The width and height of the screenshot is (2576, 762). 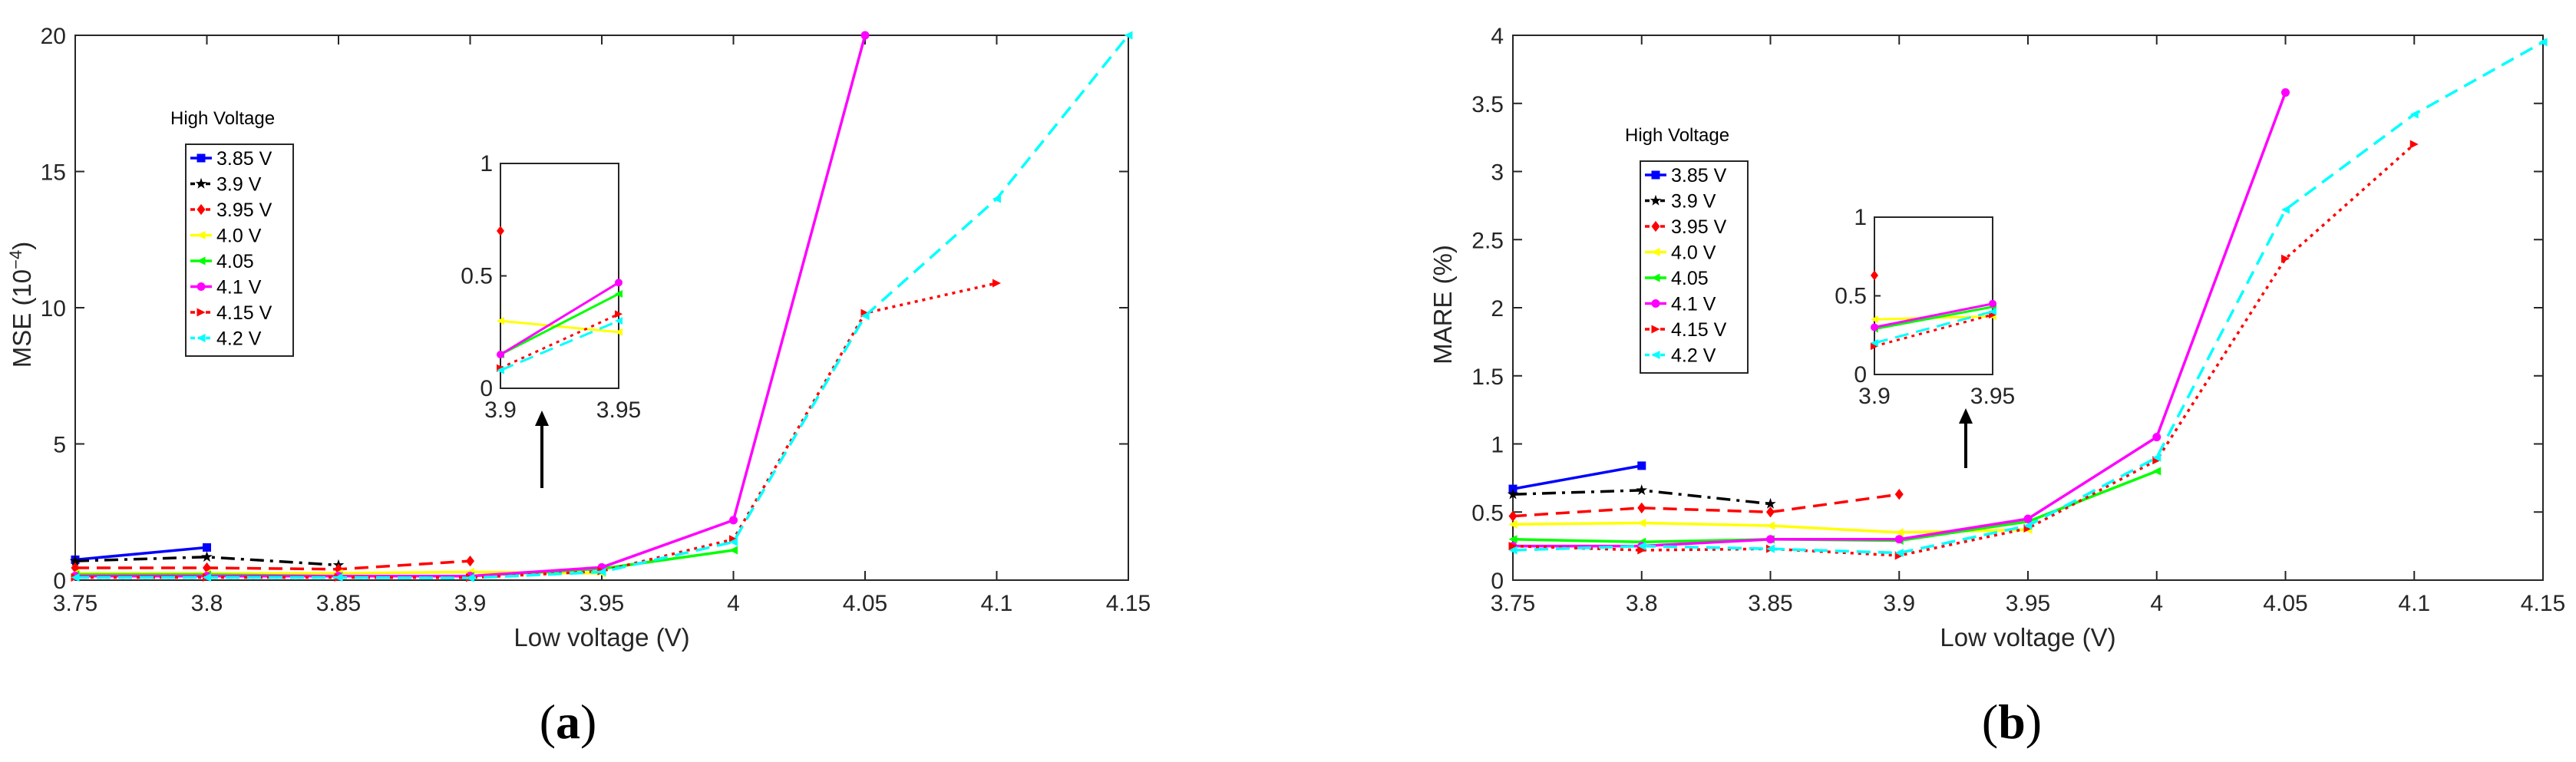 What do you see at coordinates (1487, 104) in the screenshot?
I see `y-tick-label: 3.5` at bounding box center [1487, 104].